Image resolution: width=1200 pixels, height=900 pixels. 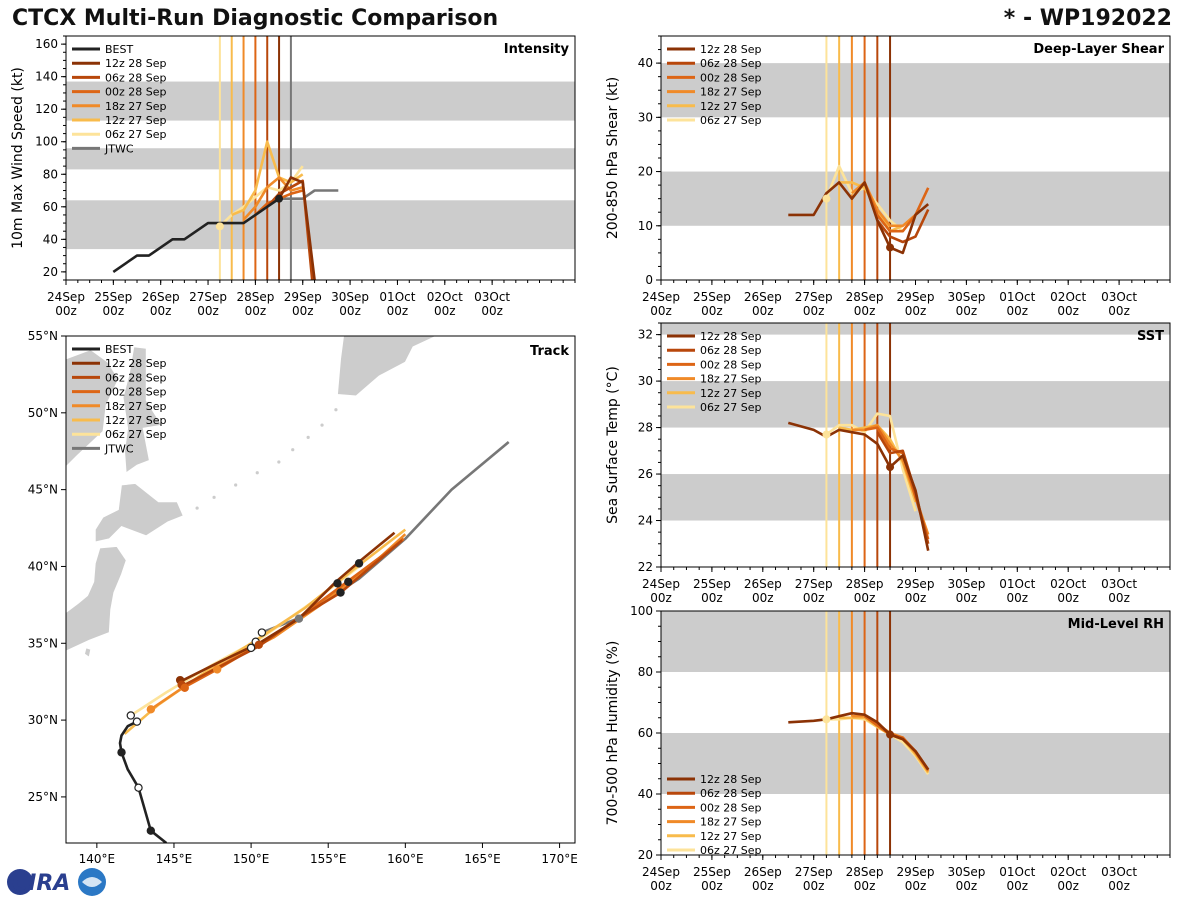 What do you see at coordinates (814, 304) in the screenshot?
I see `x-tick-label: 27Sep 00z` at bounding box center [814, 304].